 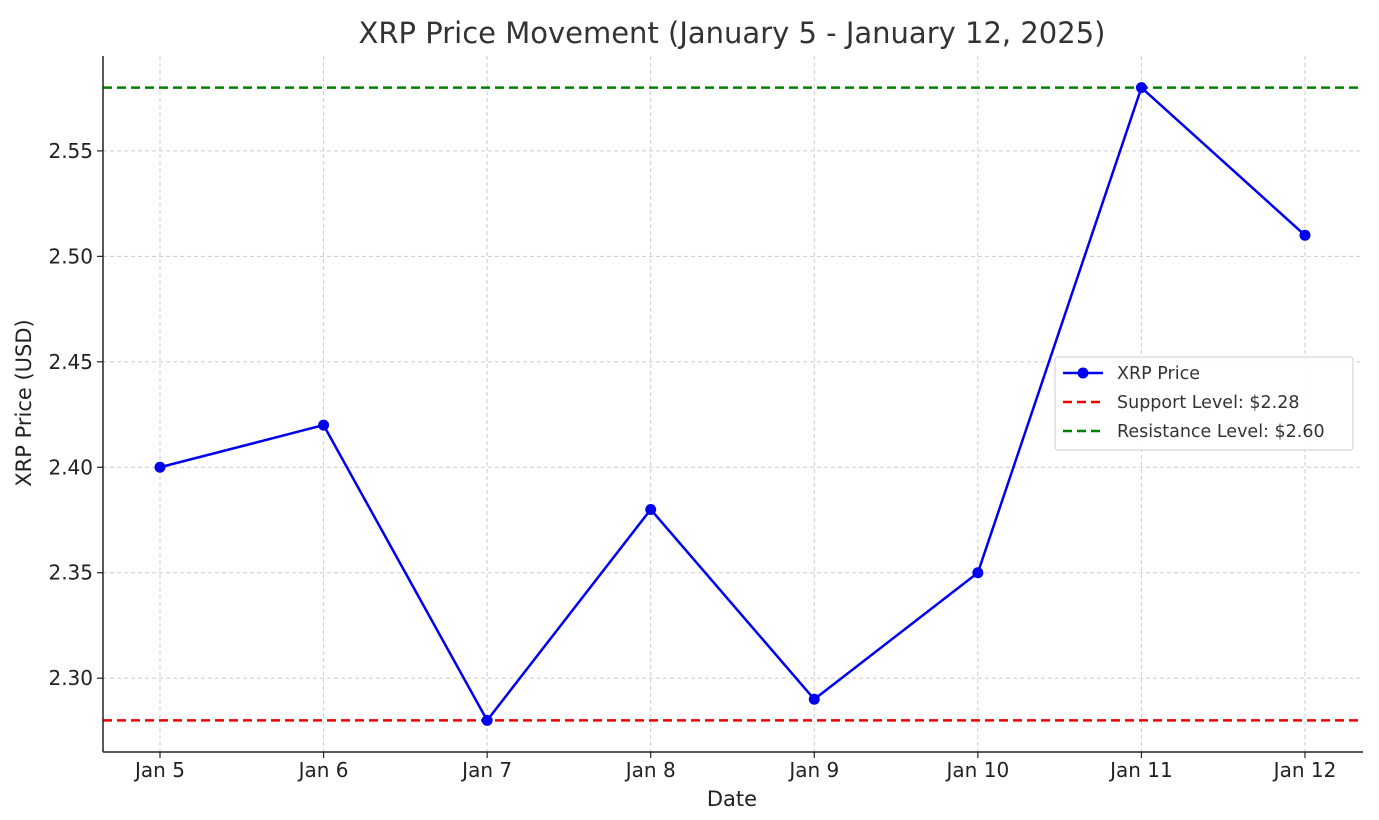 I want to click on y-ticks: 2.30 2.35 2.40 2.45 2.50 2.55, so click(x=70, y=414).